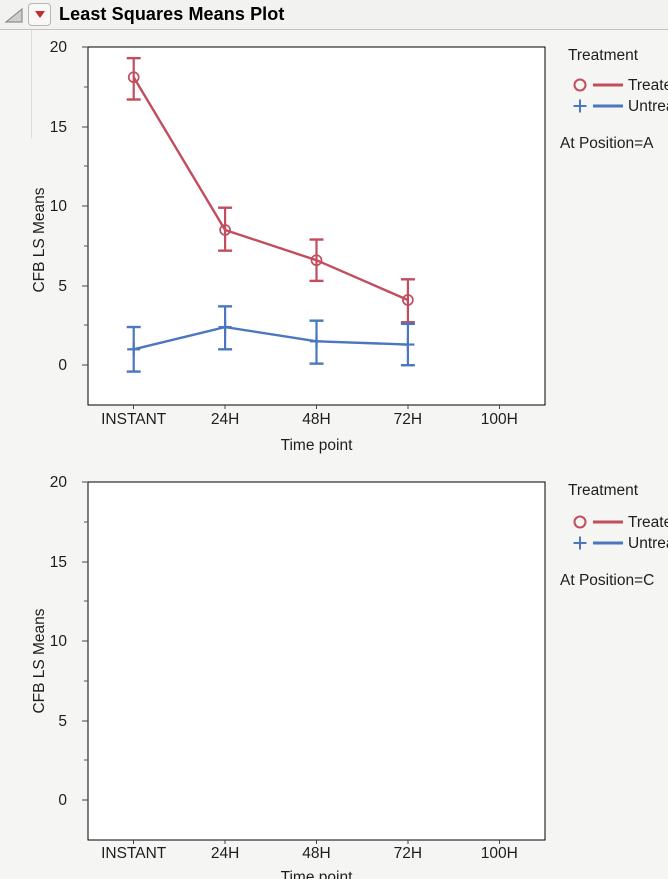 The width and height of the screenshot is (668, 879). I want to click on lower-right-triangle-glyph, so click(13, 15).